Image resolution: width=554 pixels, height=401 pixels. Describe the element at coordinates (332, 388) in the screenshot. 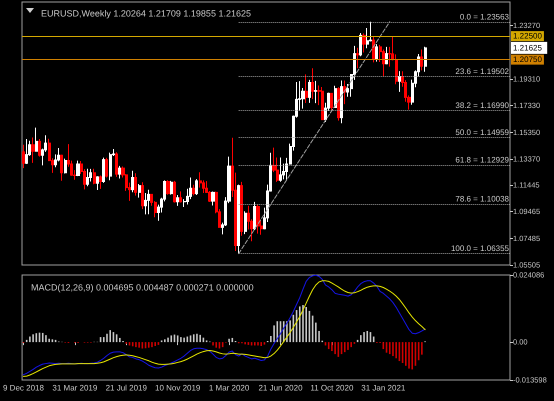

I see `x-tick-label: 11 Oct 2020` at that location.